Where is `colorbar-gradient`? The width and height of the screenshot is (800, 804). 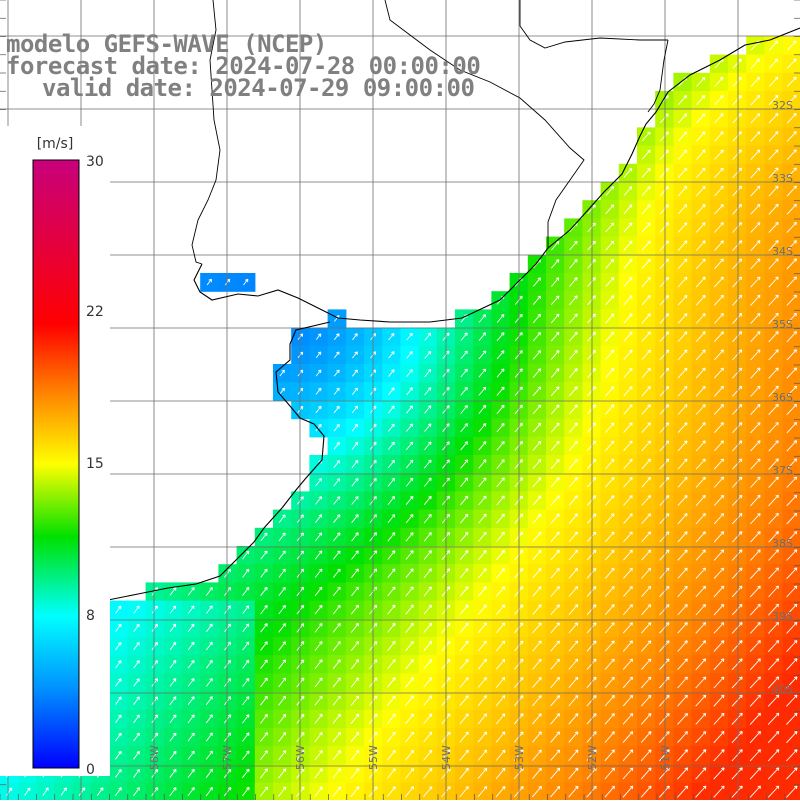 colorbar-gradient is located at coordinates (56, 464).